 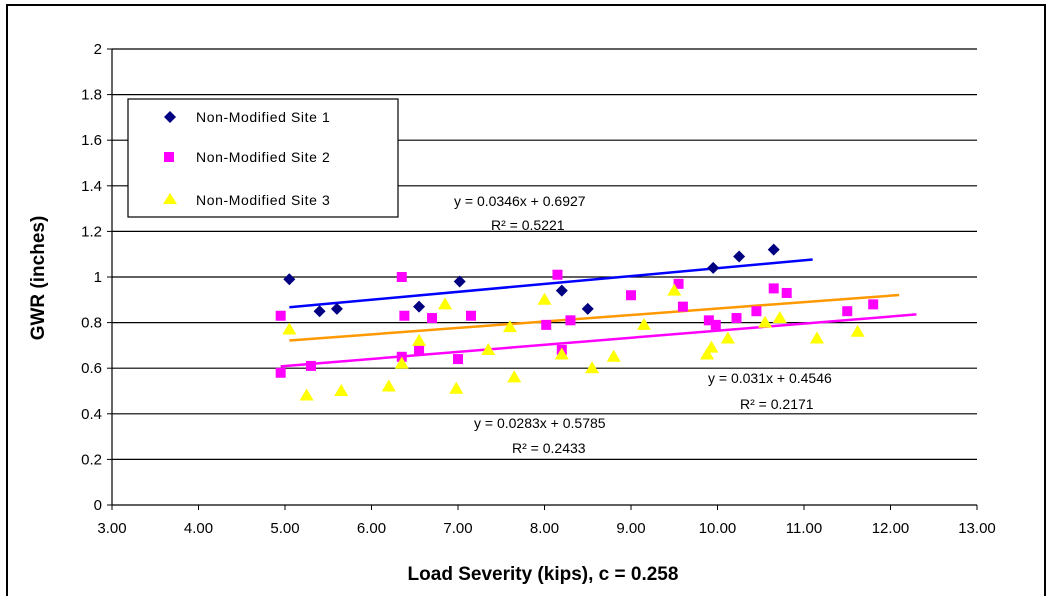 I want to click on trendline-site3, so click(x=594, y=317).